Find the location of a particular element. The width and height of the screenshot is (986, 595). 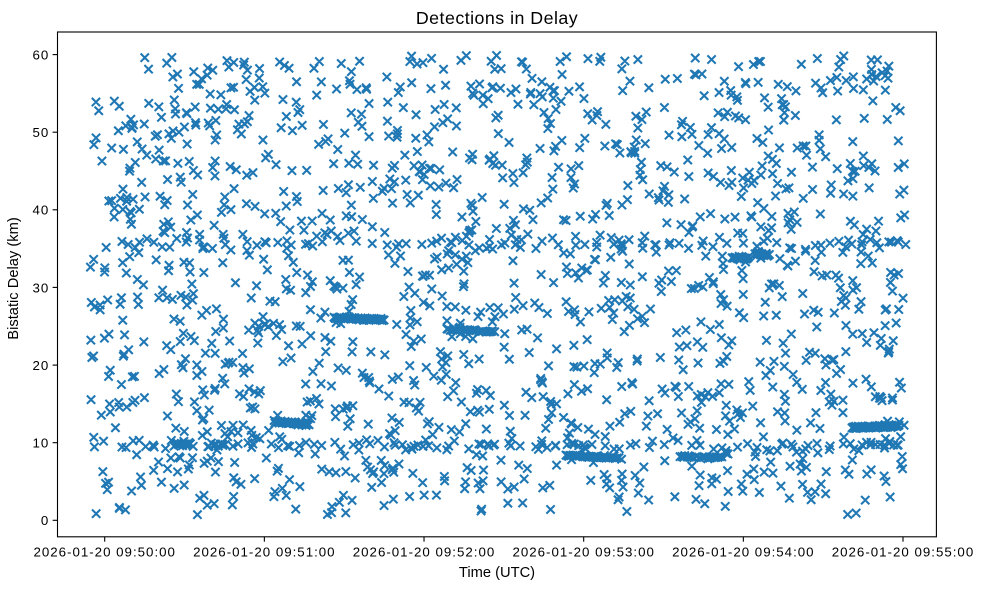

svg-text: 20 is located at coordinates (41, 365).